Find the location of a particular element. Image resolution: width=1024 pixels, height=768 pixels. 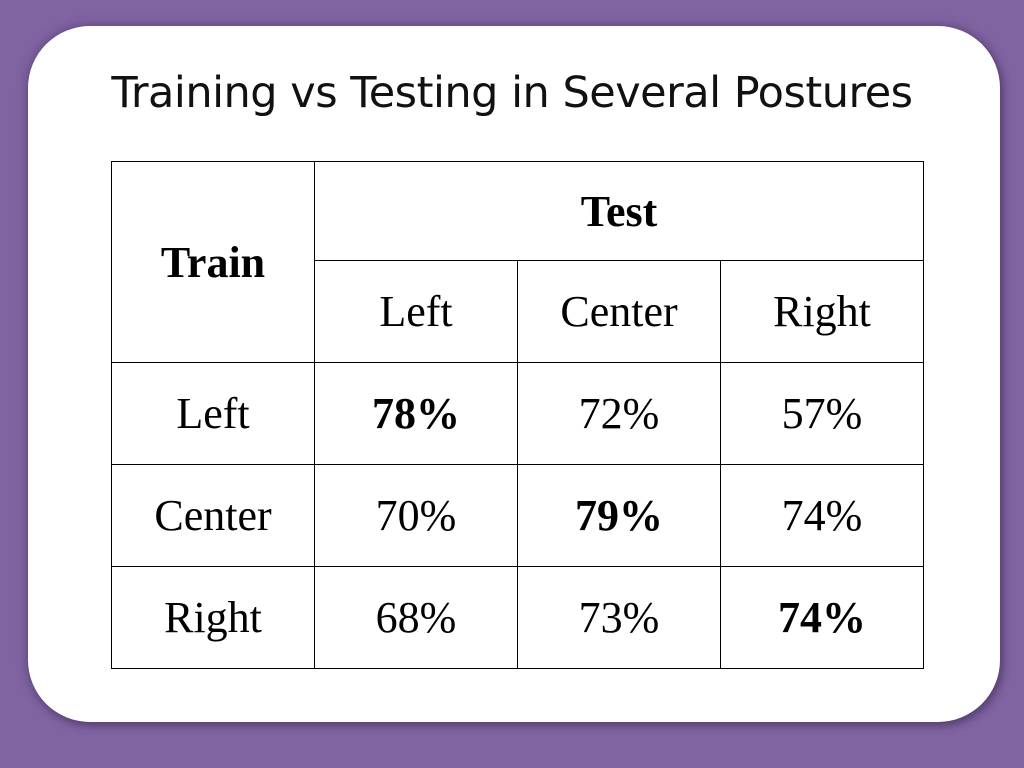

table-row: Right 68% 73% 74% is located at coordinates (517, 617).